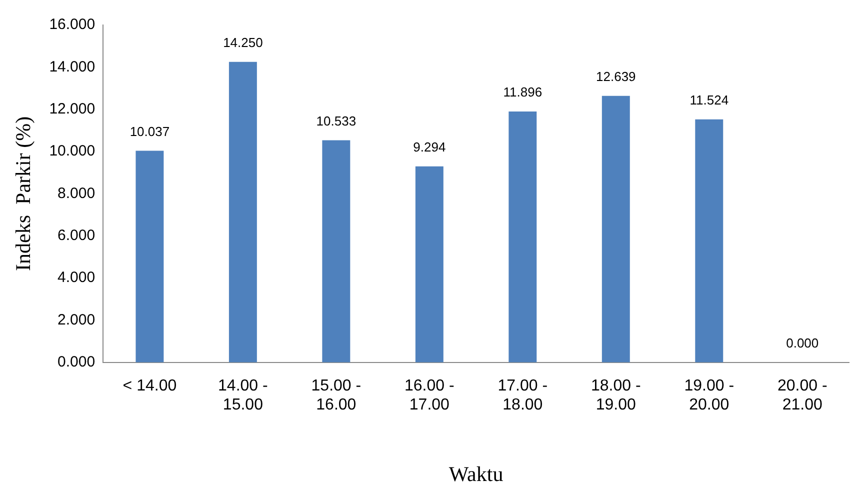 The width and height of the screenshot is (861, 500). What do you see at coordinates (336, 120) in the screenshot?
I see `data-label: 10.533` at bounding box center [336, 120].